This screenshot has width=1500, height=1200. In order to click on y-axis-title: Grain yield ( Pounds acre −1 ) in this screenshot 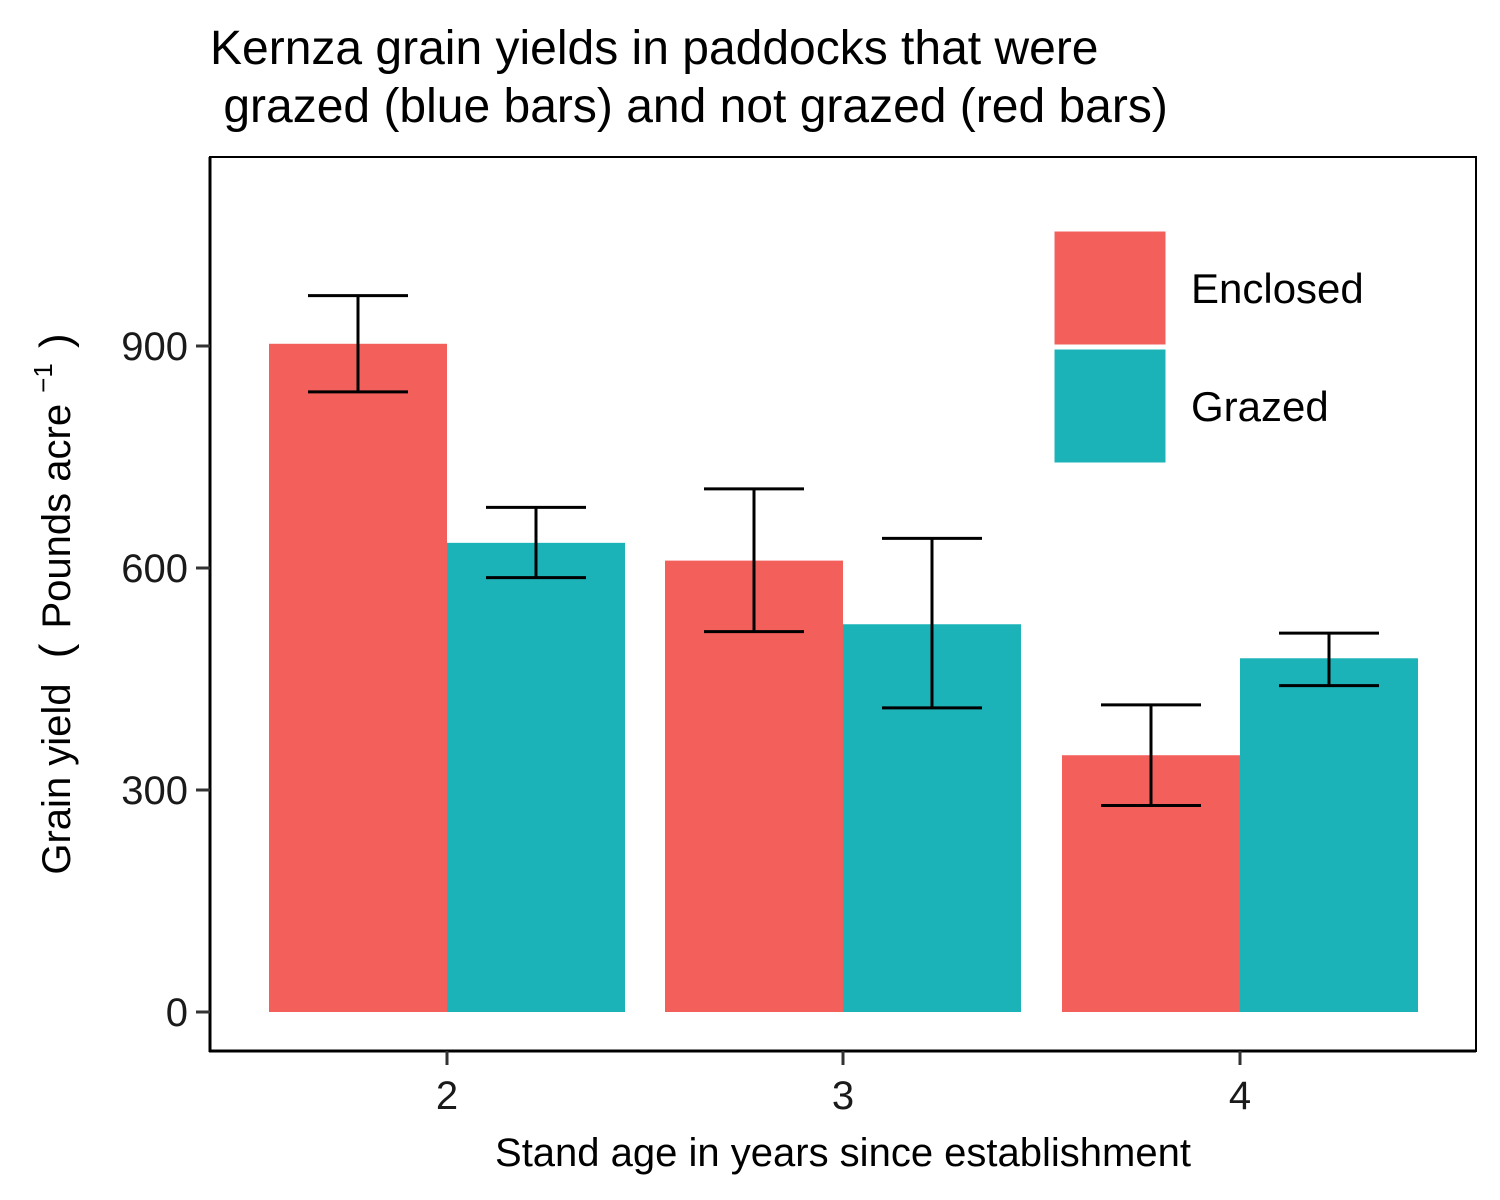, I will do `click(48, 603)`.